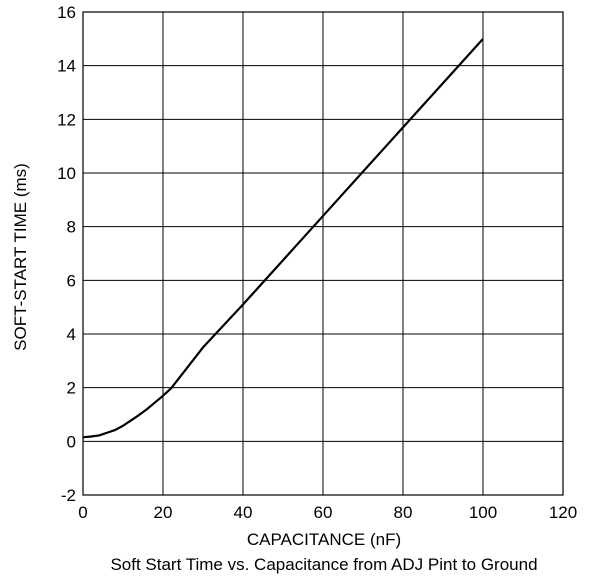  I want to click on x-axis-label: CAPACITANCE (nF), so click(324, 539).